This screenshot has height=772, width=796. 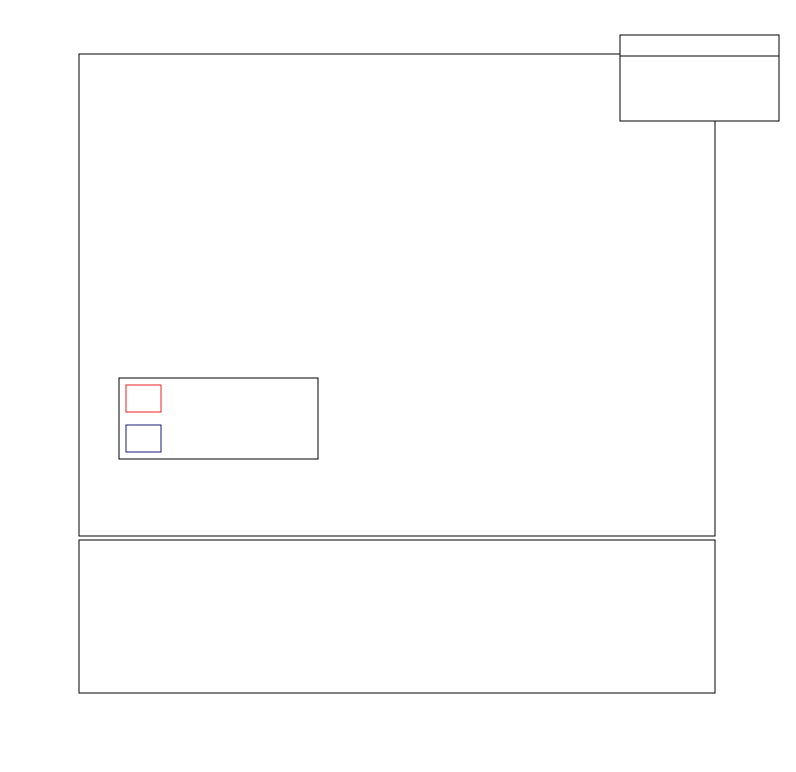 I want to click on legend, so click(x=218, y=418).